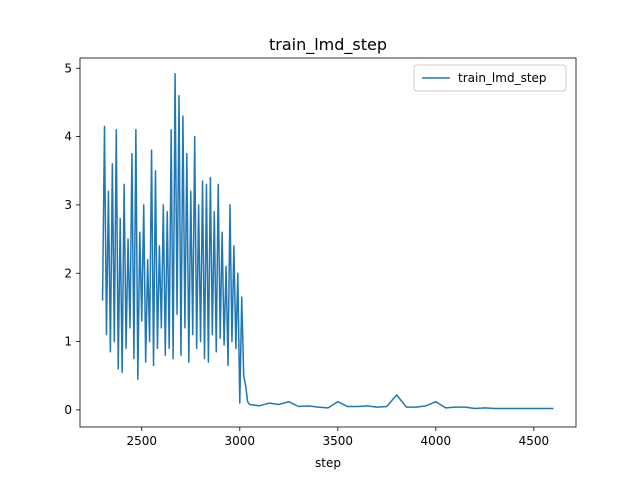 The image size is (640, 480). Describe the element at coordinates (68, 205) in the screenshot. I see `y-tick-label: 3` at that location.